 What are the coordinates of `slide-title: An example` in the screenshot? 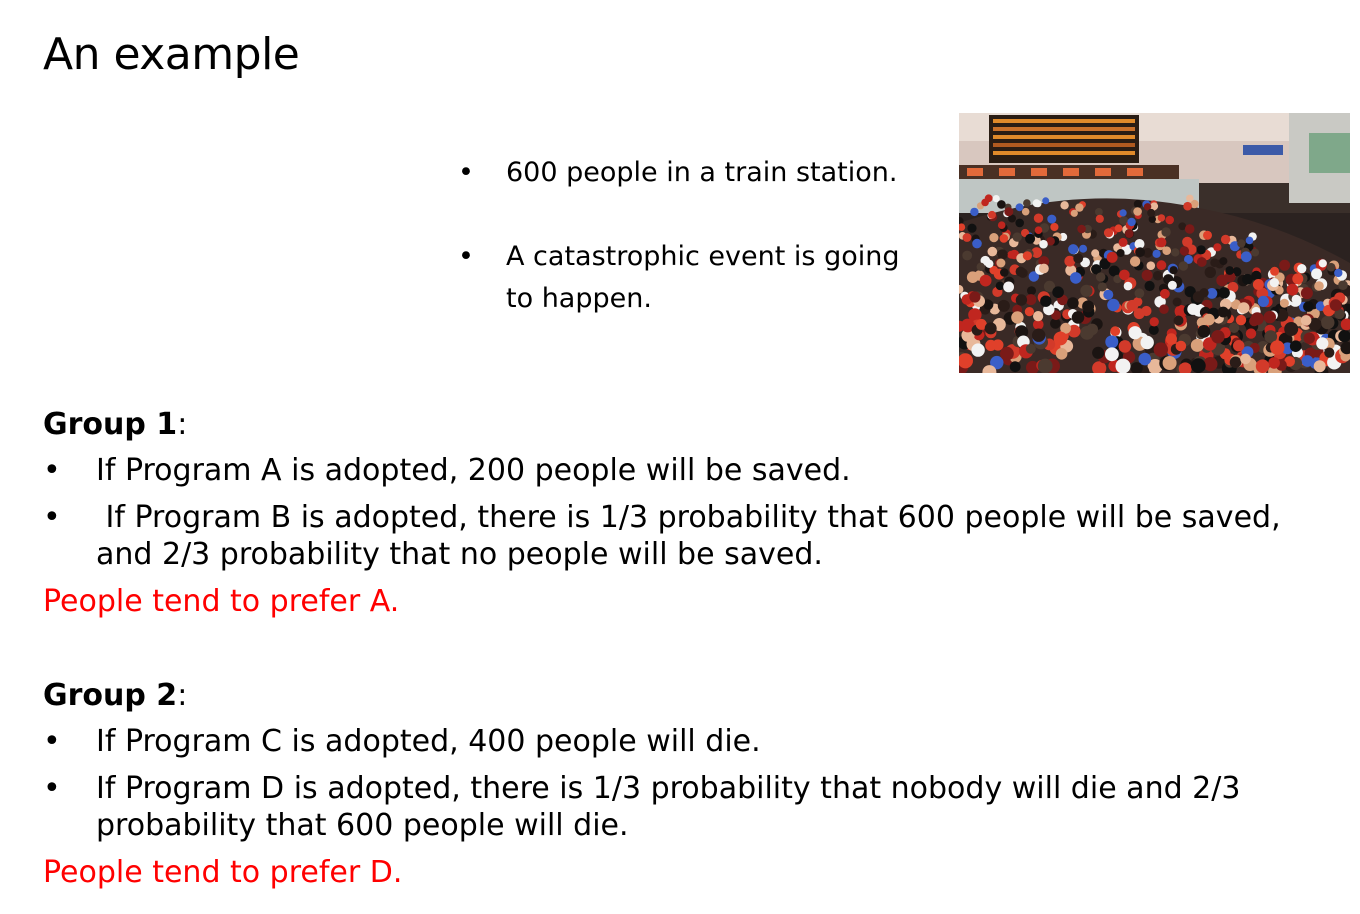 It's located at (171, 54).